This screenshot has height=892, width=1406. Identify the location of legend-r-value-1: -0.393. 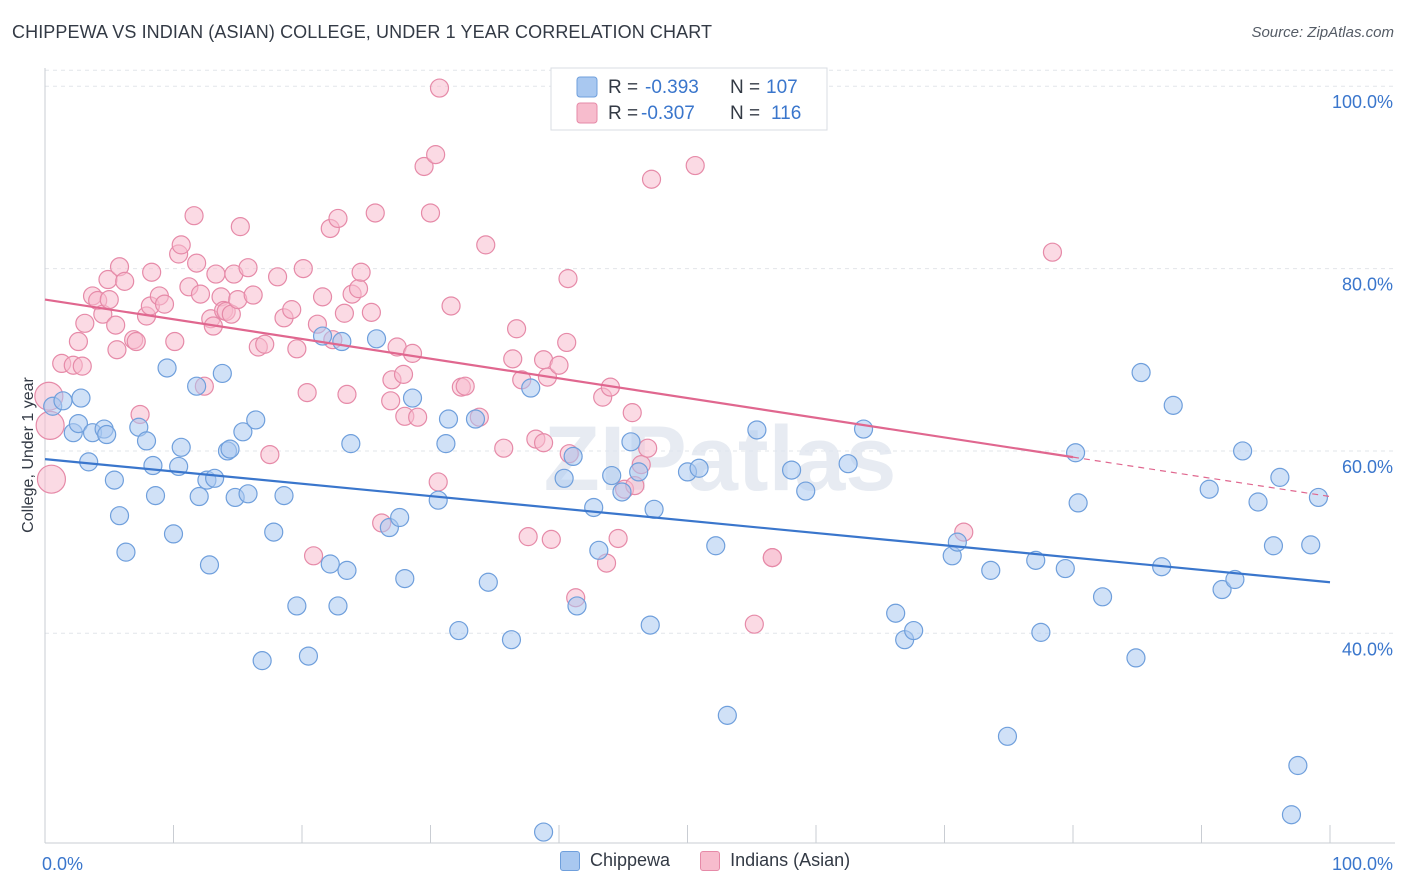
(672, 87).